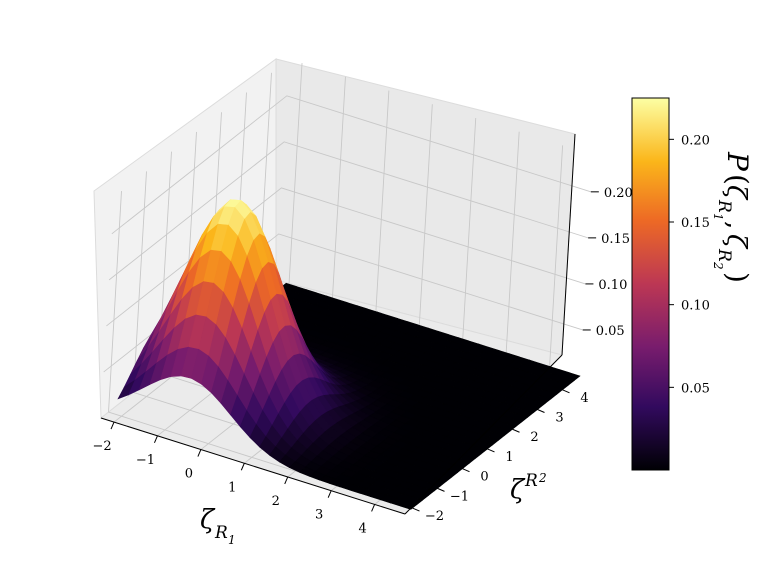 The image size is (758, 569). I want to click on colorbar-label: P ( ζ R 1 , ζ R 2 ), so click(732, 217).